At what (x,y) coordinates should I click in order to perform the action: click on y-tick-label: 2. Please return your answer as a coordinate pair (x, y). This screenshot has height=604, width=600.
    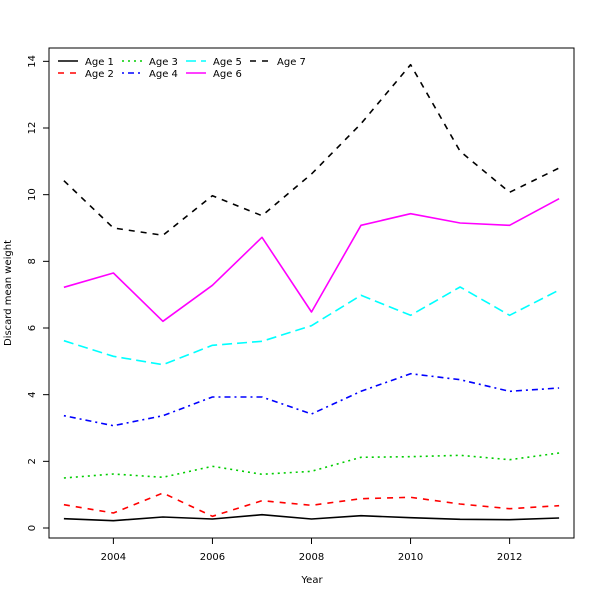
    Looking at the image, I should click on (32, 461).